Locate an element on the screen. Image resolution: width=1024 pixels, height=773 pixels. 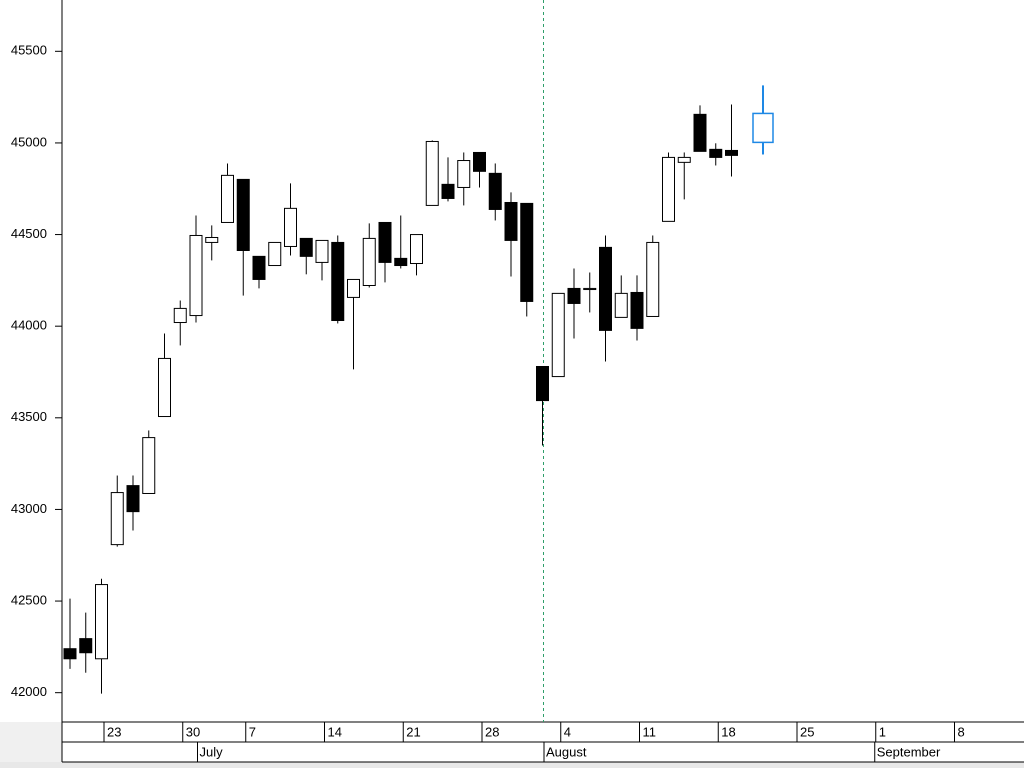
month-label: August is located at coordinates (566, 751).